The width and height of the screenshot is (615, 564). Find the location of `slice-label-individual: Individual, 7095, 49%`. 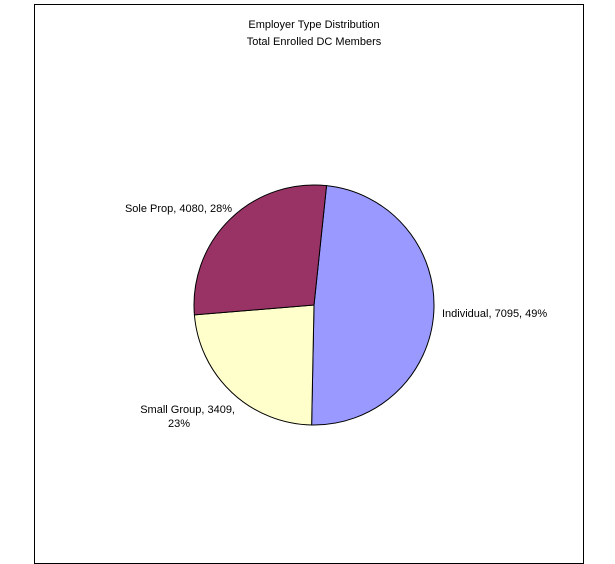

slice-label-individual: Individual, 7095, 49% is located at coordinates (494, 314).